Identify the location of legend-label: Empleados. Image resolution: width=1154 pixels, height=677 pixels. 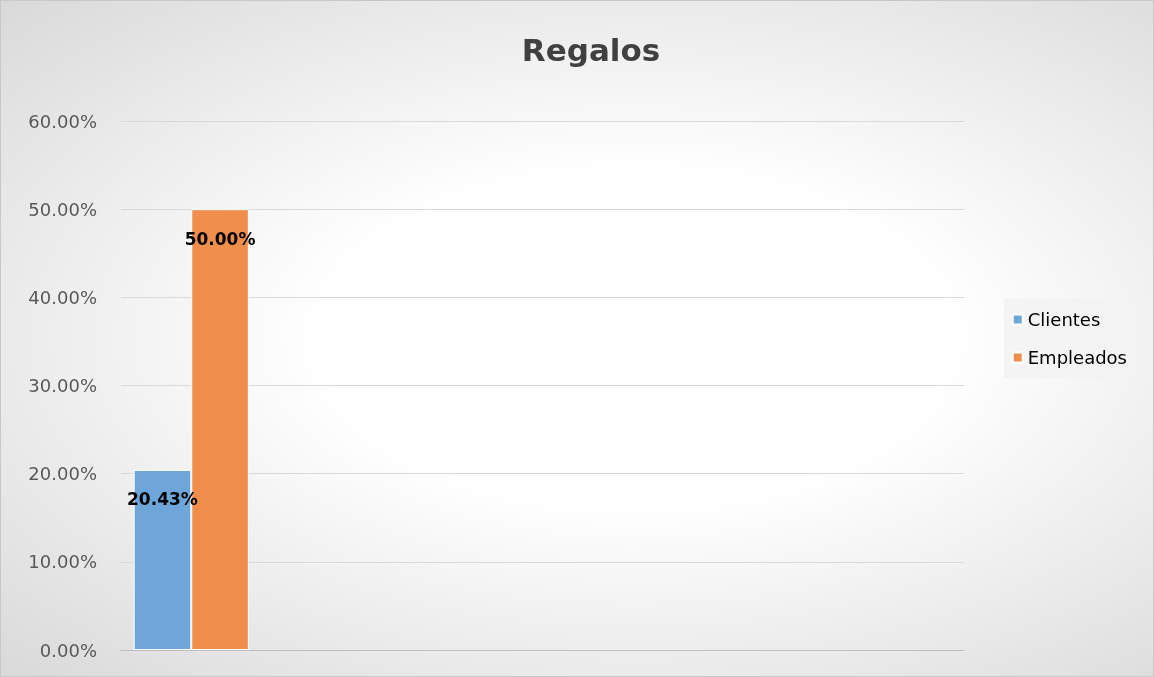
(1077, 357).